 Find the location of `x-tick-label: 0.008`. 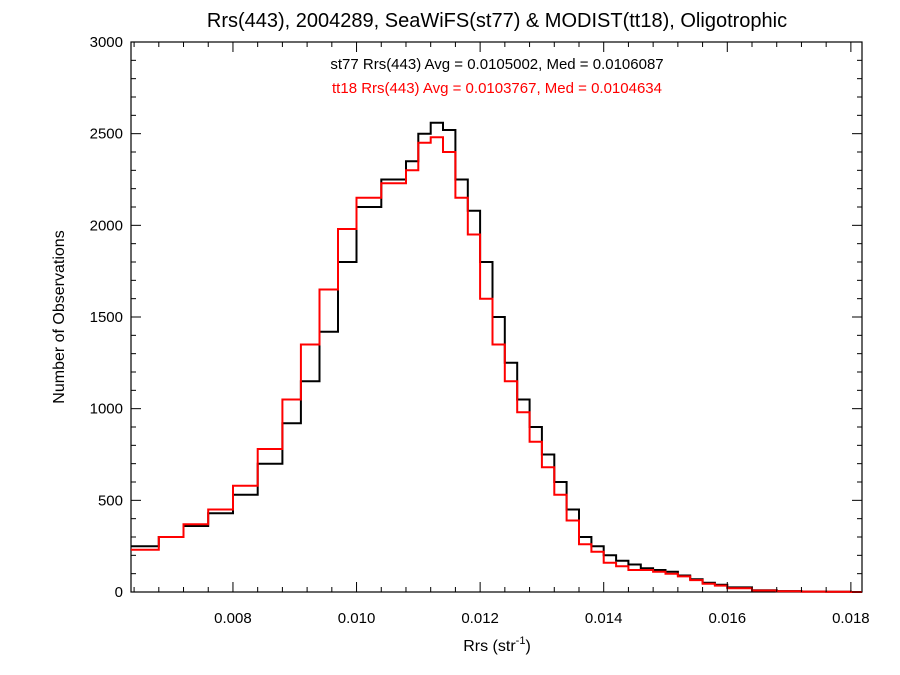

x-tick-label: 0.008 is located at coordinates (233, 618).